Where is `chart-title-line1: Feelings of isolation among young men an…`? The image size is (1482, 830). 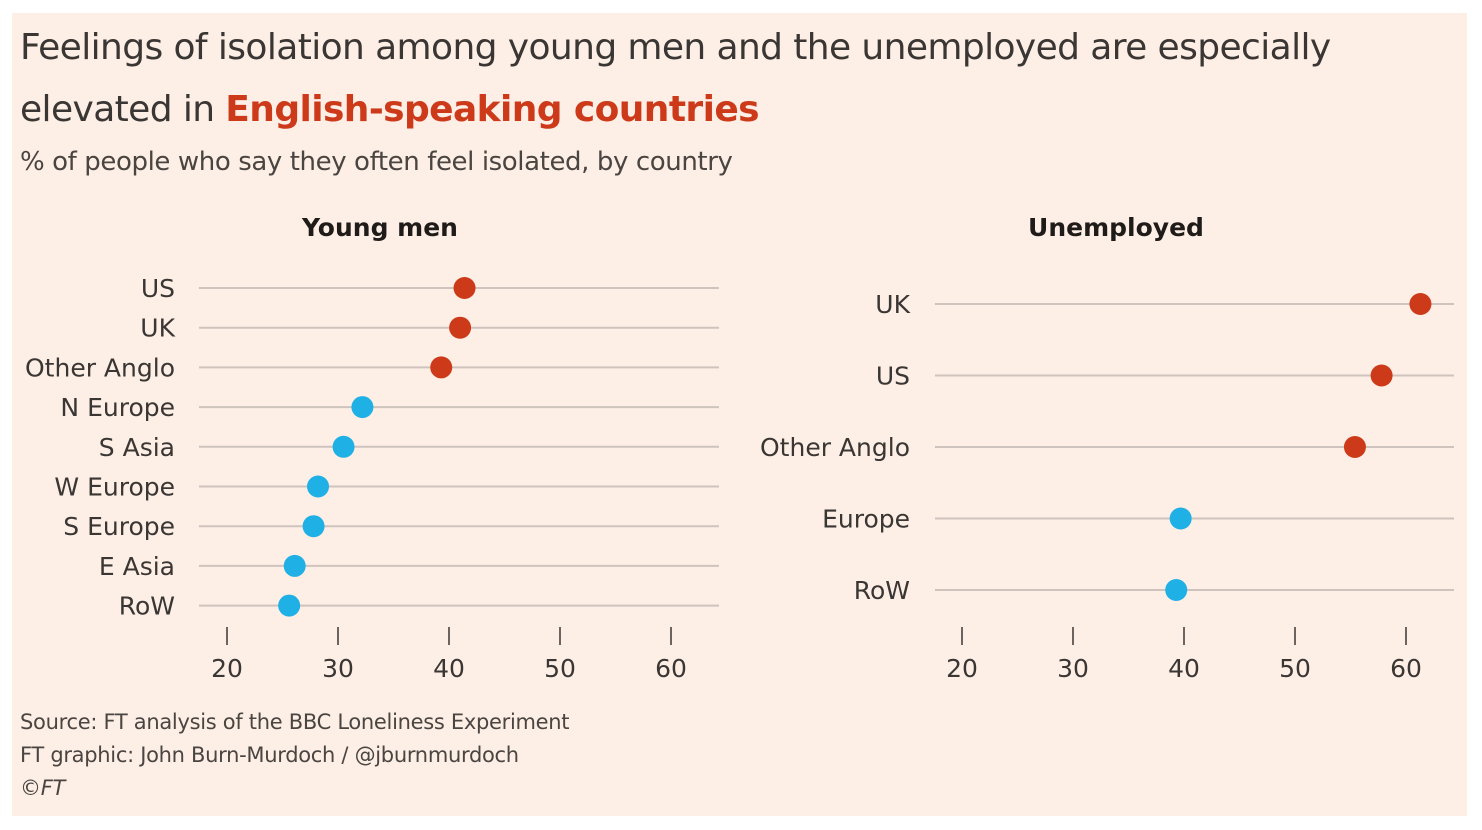 chart-title-line1: Feelings of isolation among young men an… is located at coordinates (675, 47).